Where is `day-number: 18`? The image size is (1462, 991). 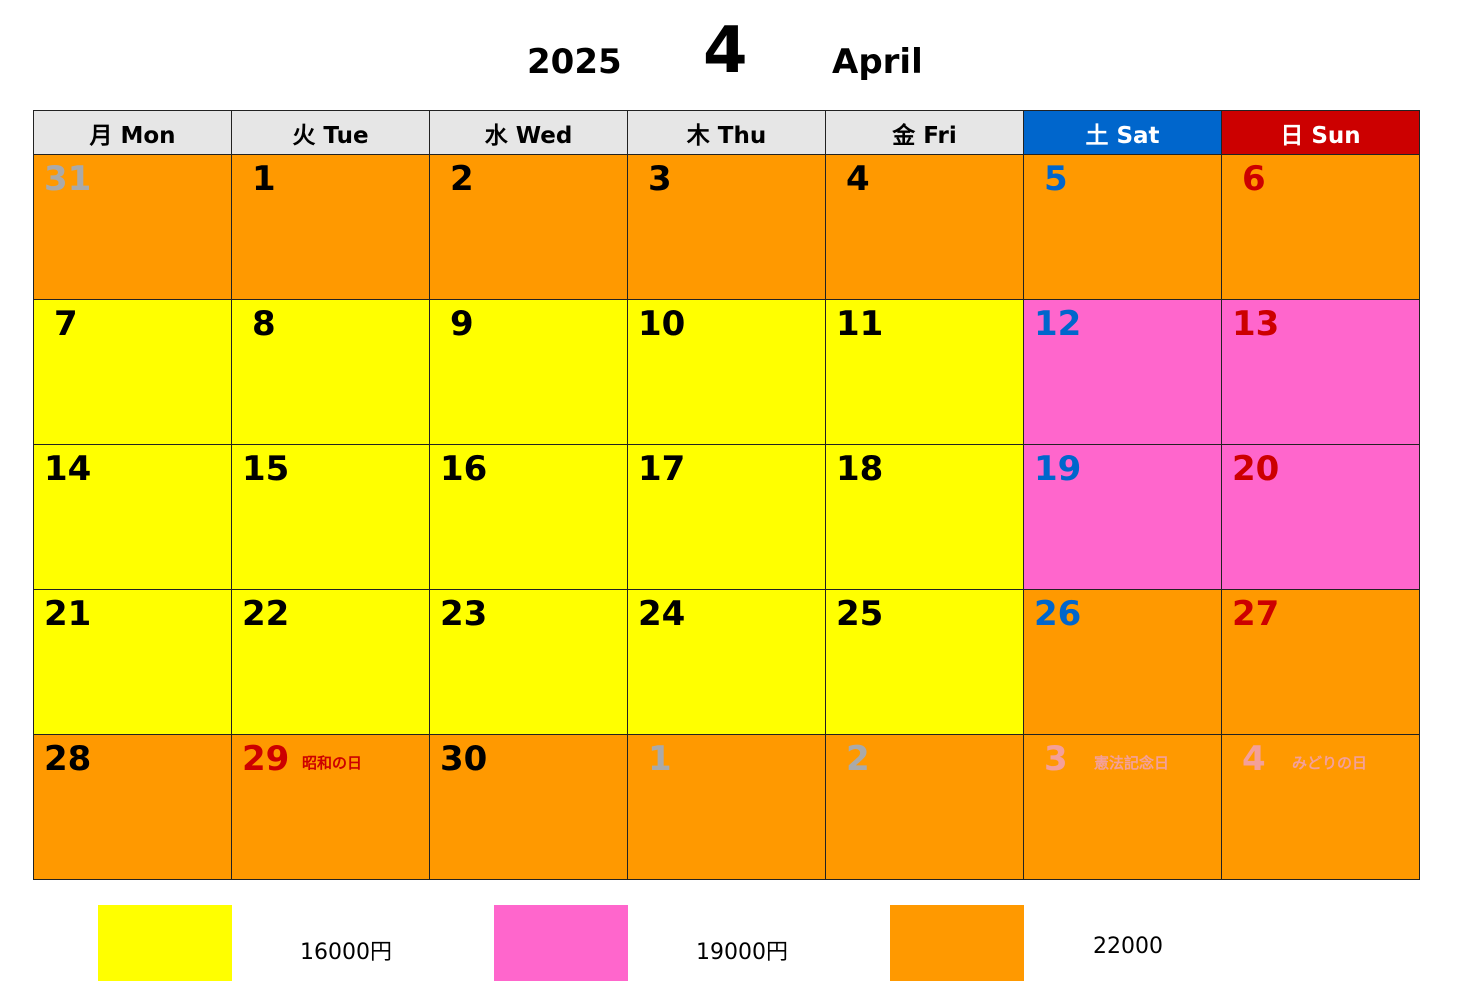 day-number: 18 is located at coordinates (860, 469).